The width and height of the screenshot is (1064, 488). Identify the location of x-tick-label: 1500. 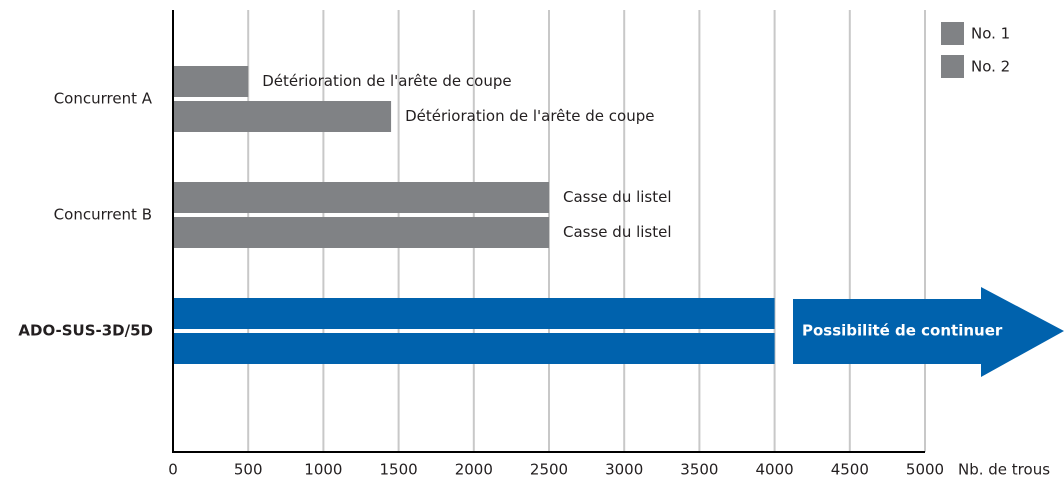
(399, 470).